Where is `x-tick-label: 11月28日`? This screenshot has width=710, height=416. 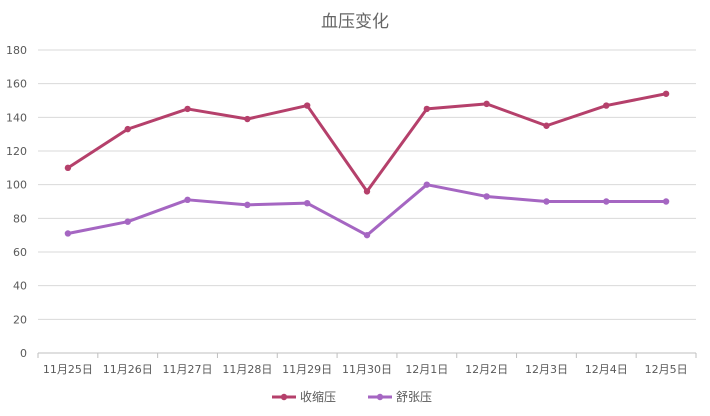 x-tick-label: 11月28日 is located at coordinates (247, 369).